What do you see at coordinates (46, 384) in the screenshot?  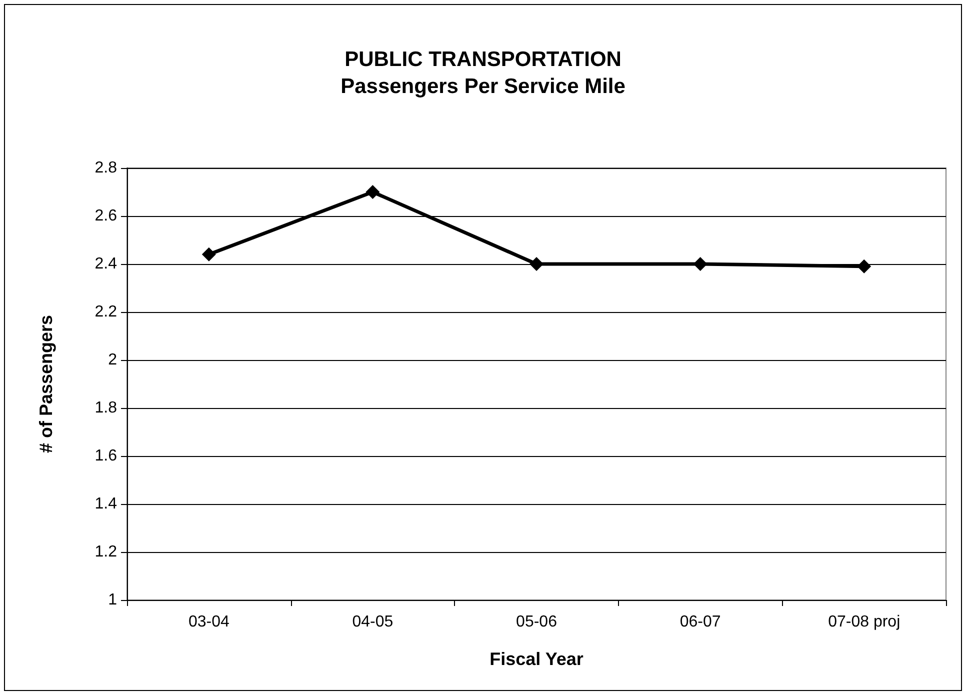 I see `y-axis-title: # of Passengers` at bounding box center [46, 384].